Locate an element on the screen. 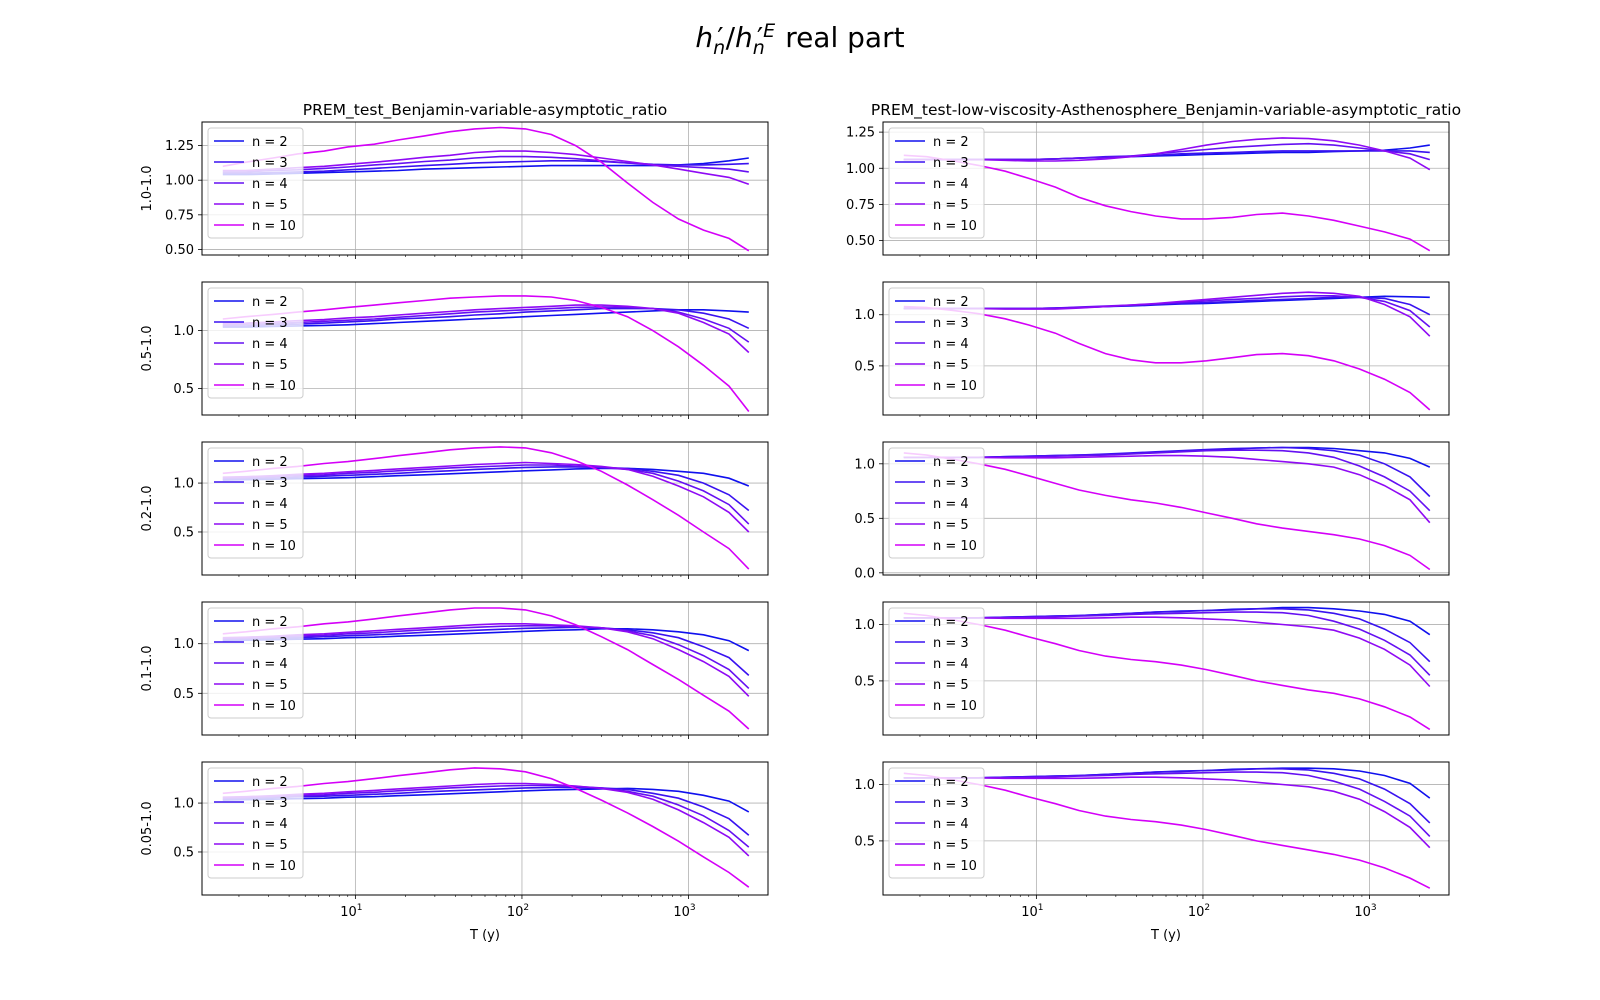 The width and height of the screenshot is (1600, 1000). panel-3: 0.5 1.0 n = 2 n = 3 n = 4 n = 5 n = 10 0.5-1.0 is located at coordinates (454, 350).